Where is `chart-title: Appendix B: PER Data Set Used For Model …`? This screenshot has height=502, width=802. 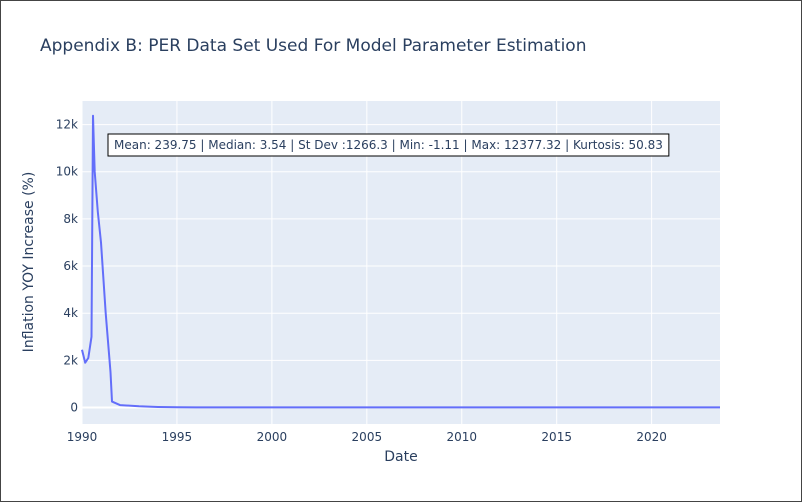 chart-title: Appendix B: PER Data Set Used For Model … is located at coordinates (313, 46).